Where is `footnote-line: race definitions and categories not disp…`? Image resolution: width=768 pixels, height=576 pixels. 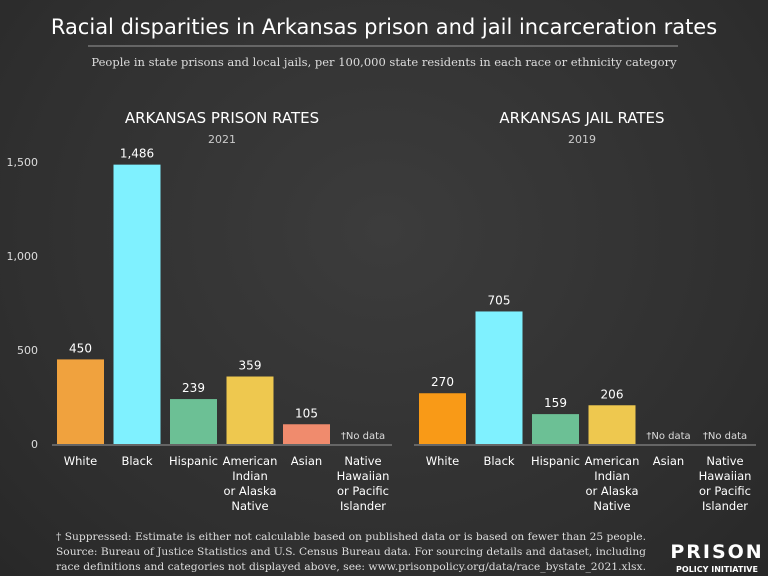
footnote-line: race definitions and categories not disp… is located at coordinates (351, 567).